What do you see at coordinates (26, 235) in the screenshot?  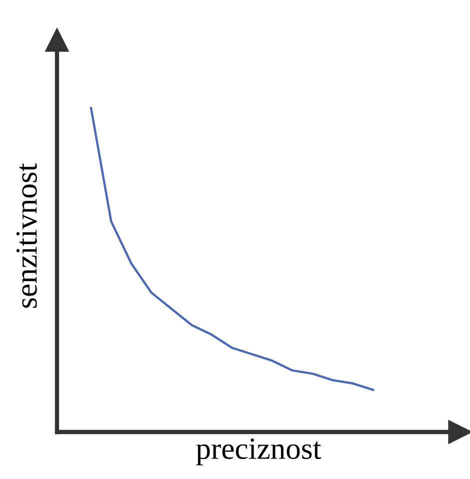 I see `y-axis-title: senzitivnost` at bounding box center [26, 235].